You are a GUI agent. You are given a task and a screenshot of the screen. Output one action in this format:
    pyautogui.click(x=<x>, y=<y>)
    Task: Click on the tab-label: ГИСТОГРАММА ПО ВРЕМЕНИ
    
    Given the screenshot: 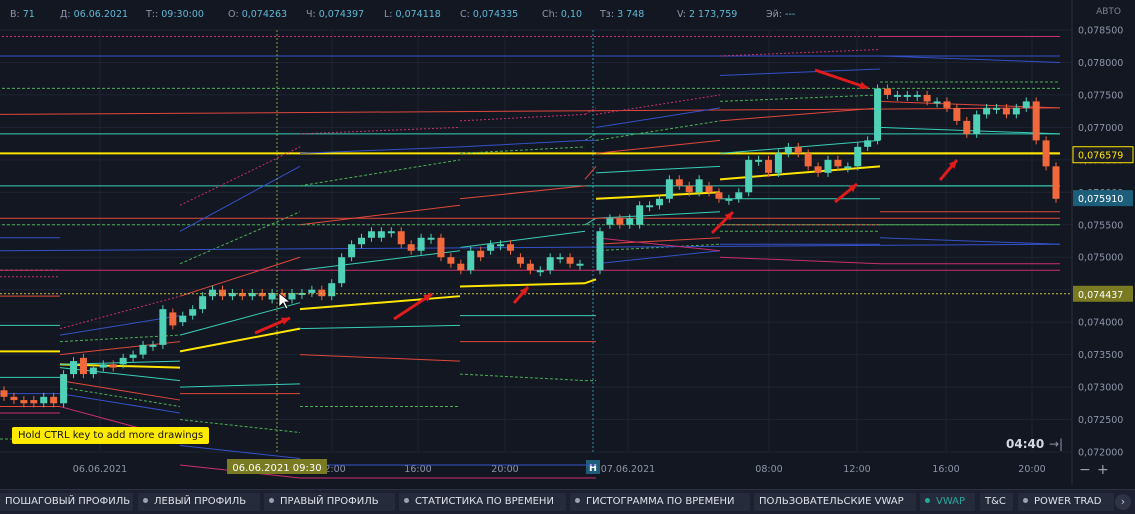 What is the action you would take?
    pyautogui.click(x=660, y=501)
    